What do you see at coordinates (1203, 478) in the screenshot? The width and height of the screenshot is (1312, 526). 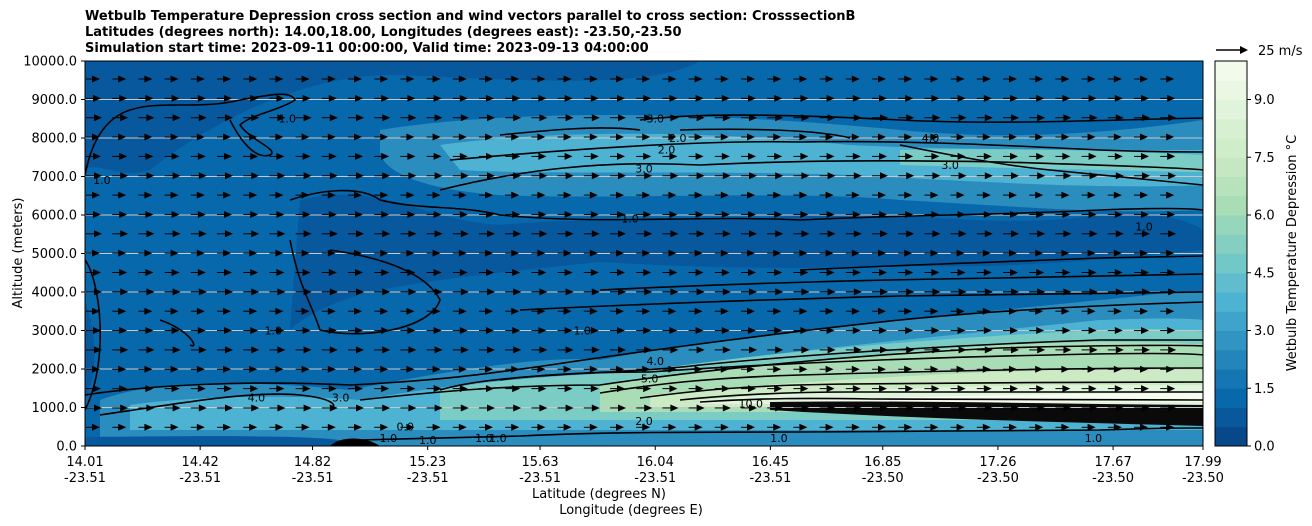 I see `x-tick-label-lon: -23.50` at bounding box center [1203, 478].